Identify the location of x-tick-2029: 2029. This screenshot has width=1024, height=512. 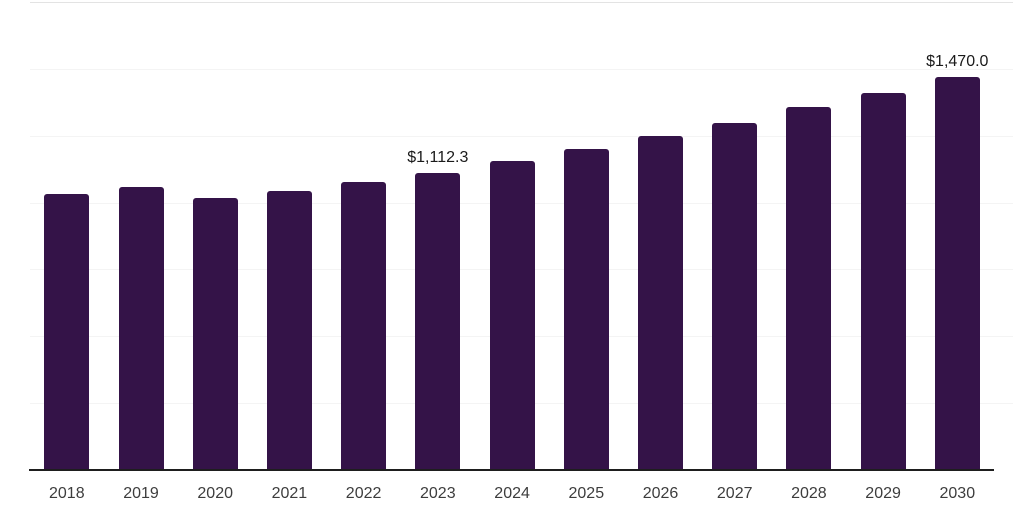
(883, 493).